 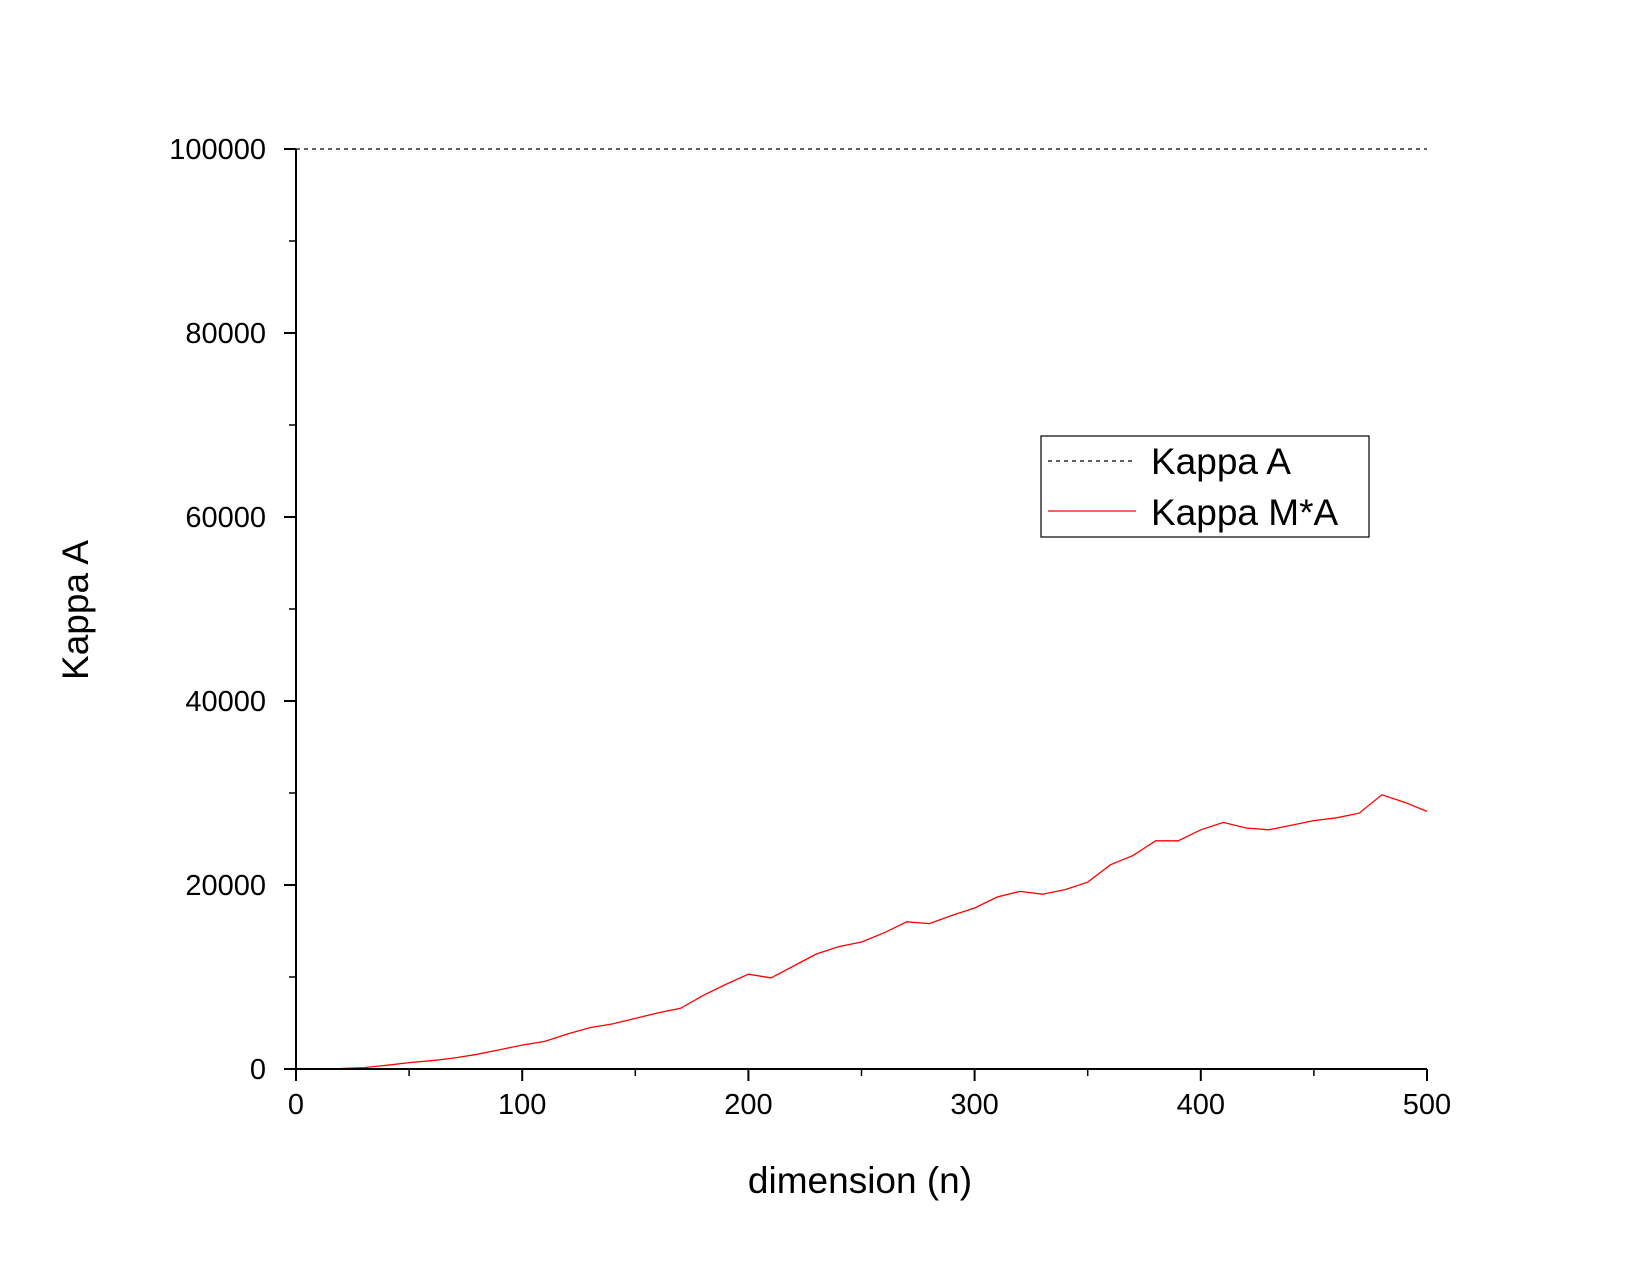 What do you see at coordinates (225, 702) in the screenshot?
I see `y-tick-label: 40000` at bounding box center [225, 702].